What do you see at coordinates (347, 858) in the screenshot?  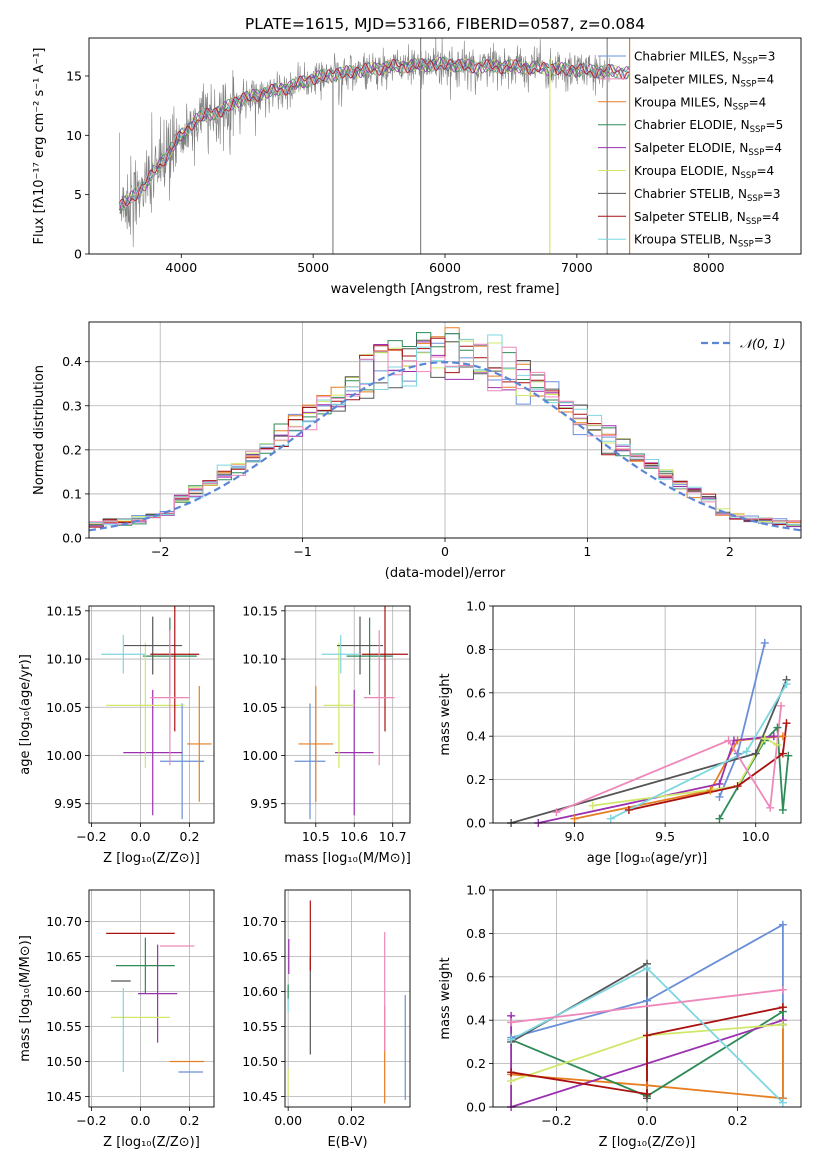 I see `x-axis-label: mass [log₁₀(M/M⊙)]` at bounding box center [347, 858].